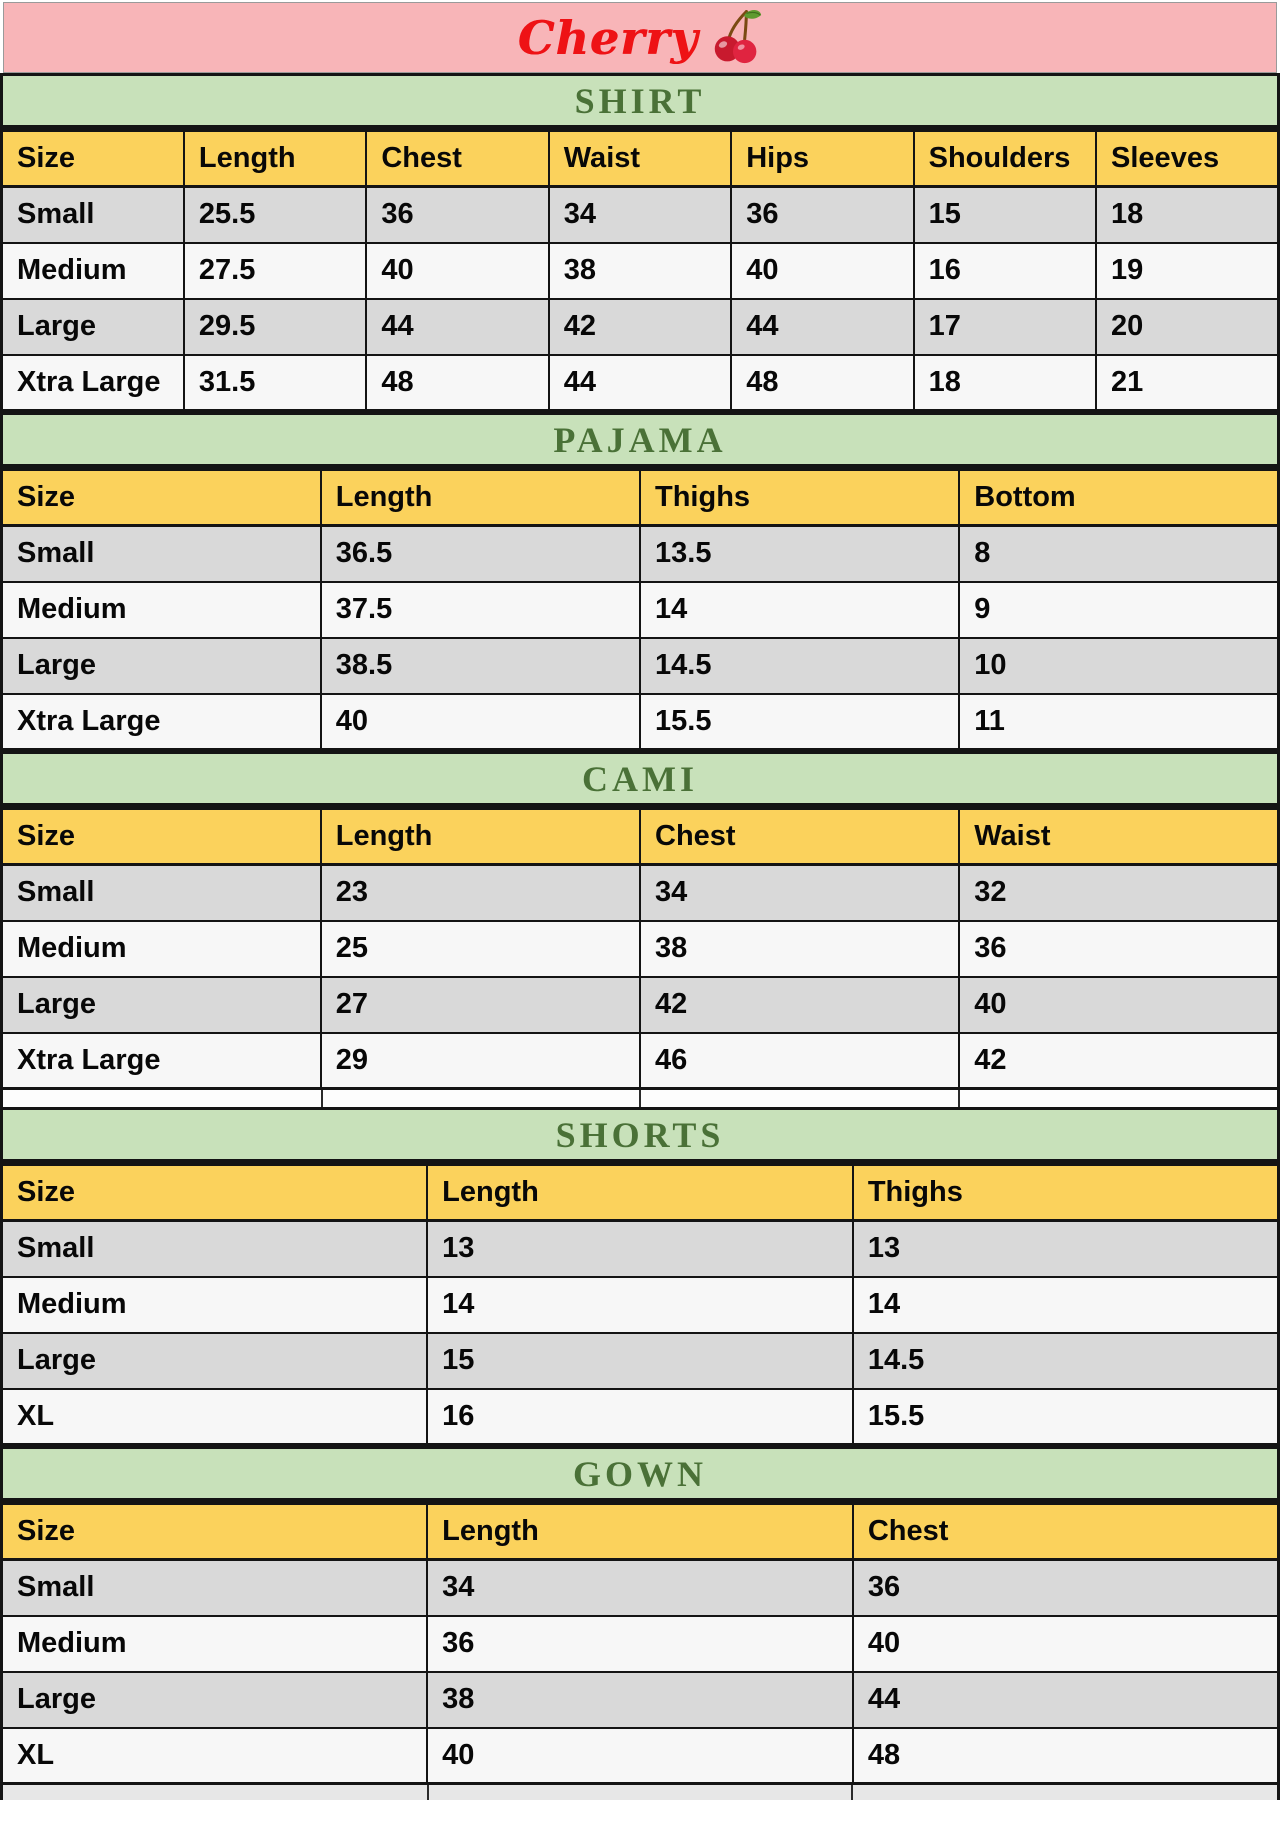 The width and height of the screenshot is (1280, 1840). I want to click on table-row: Medium 25 38 36, so click(640, 948).